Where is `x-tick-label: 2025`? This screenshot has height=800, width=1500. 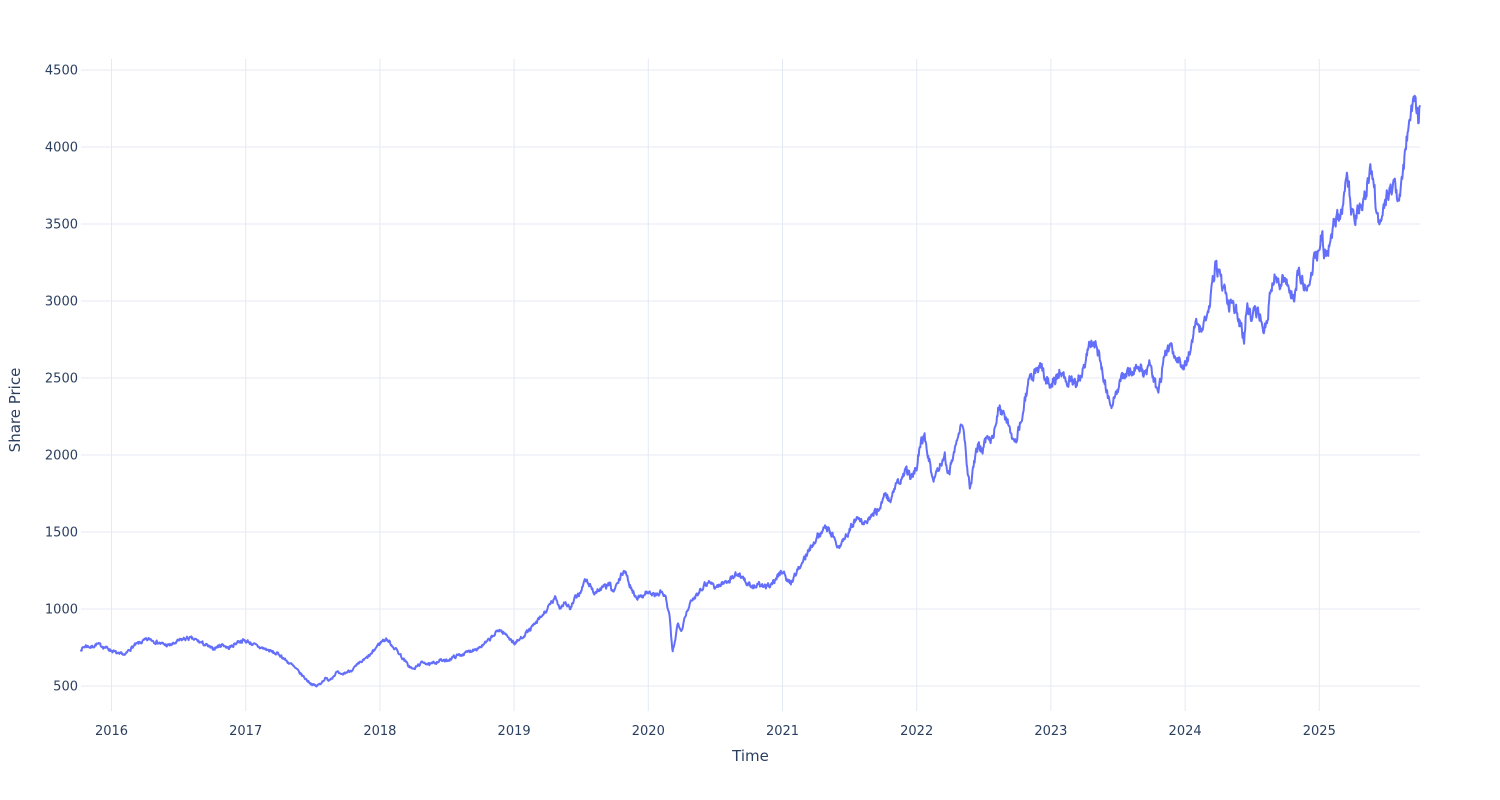 x-tick-label: 2025 is located at coordinates (1319, 731).